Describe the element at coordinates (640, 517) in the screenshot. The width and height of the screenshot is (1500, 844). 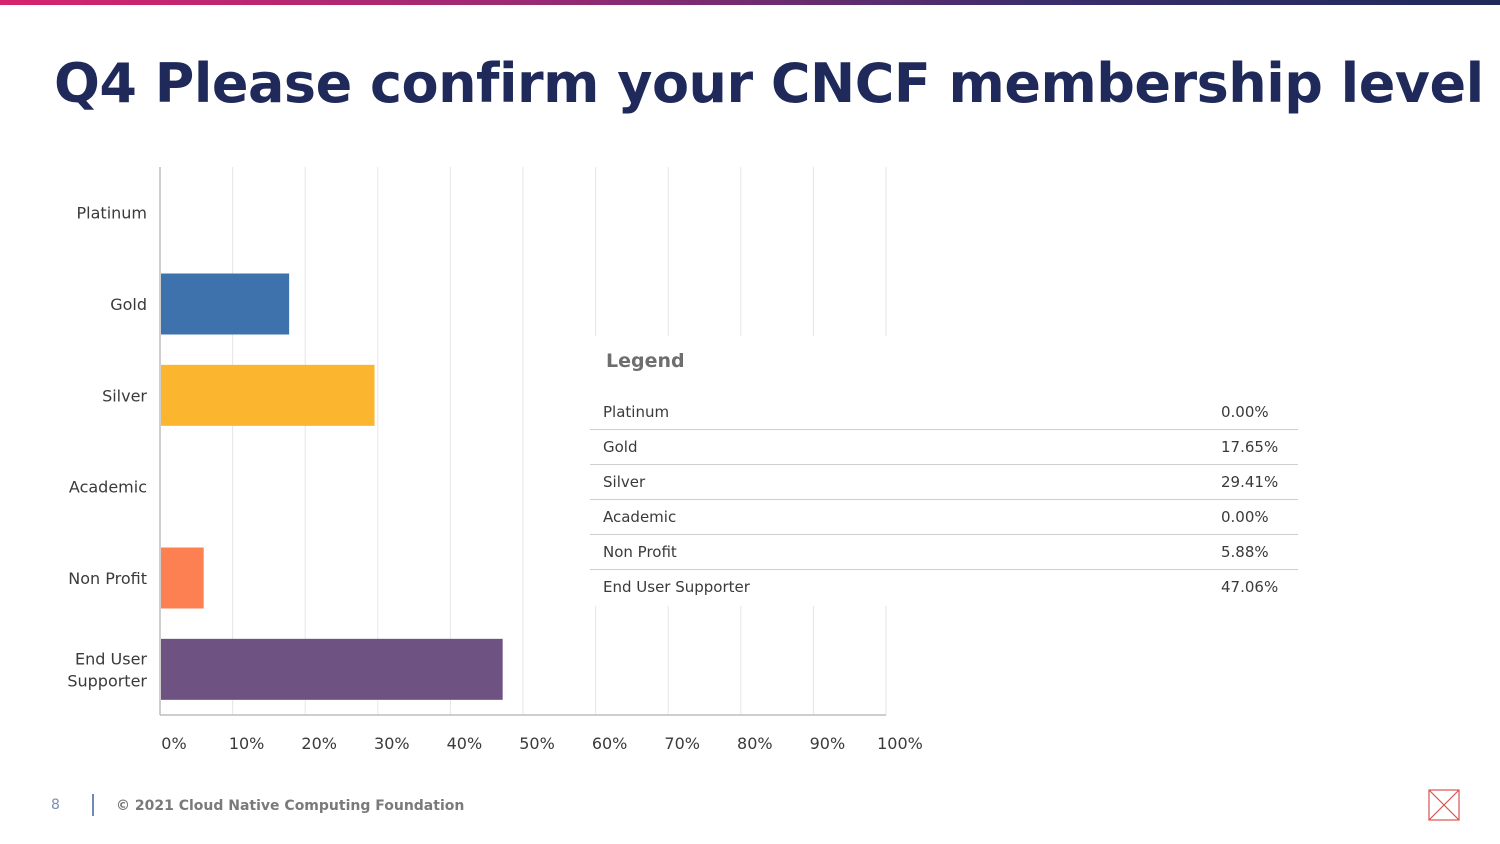
I see `legend-row-name: Academic` at that location.